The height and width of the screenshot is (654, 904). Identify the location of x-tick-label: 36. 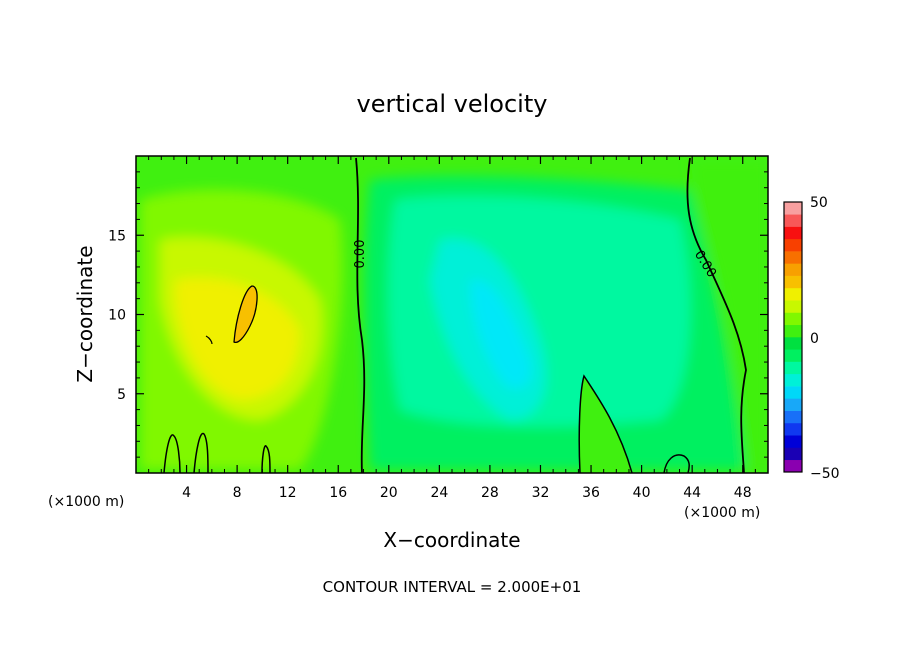
(591, 493).